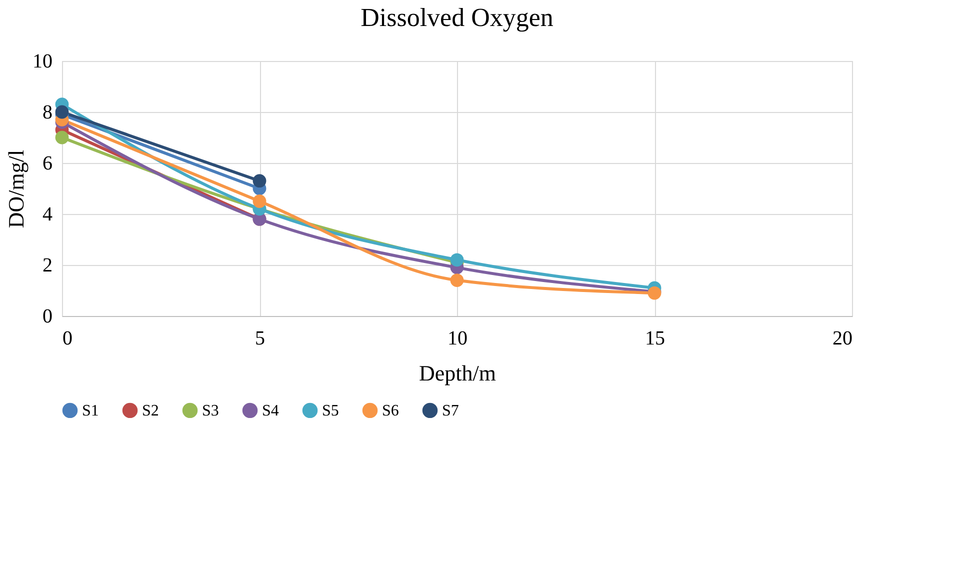  Describe the element at coordinates (47, 265) in the screenshot. I see `y-tick-label: 2` at that location.